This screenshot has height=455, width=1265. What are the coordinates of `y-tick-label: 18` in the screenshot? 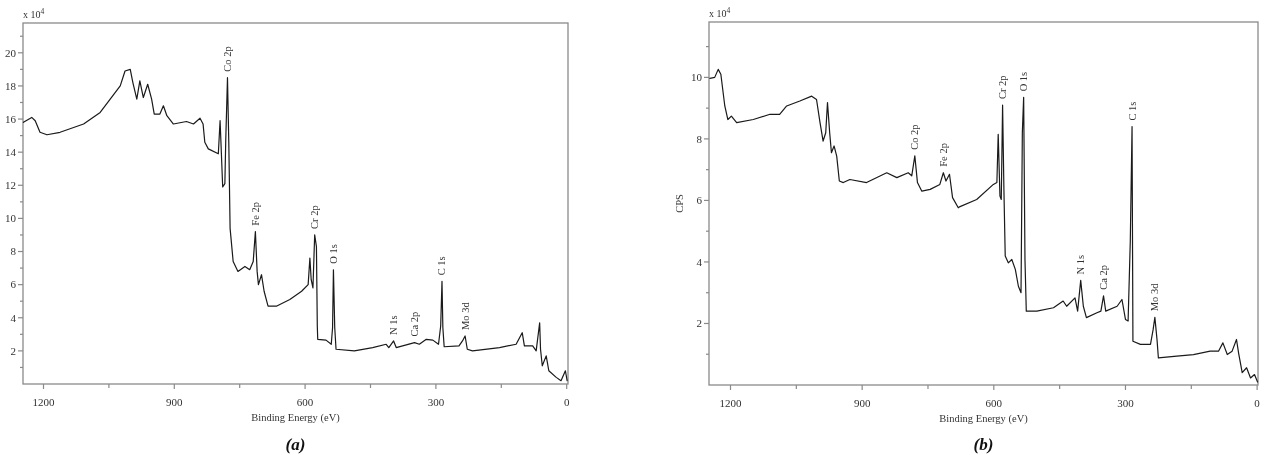 It's located at (11, 85).